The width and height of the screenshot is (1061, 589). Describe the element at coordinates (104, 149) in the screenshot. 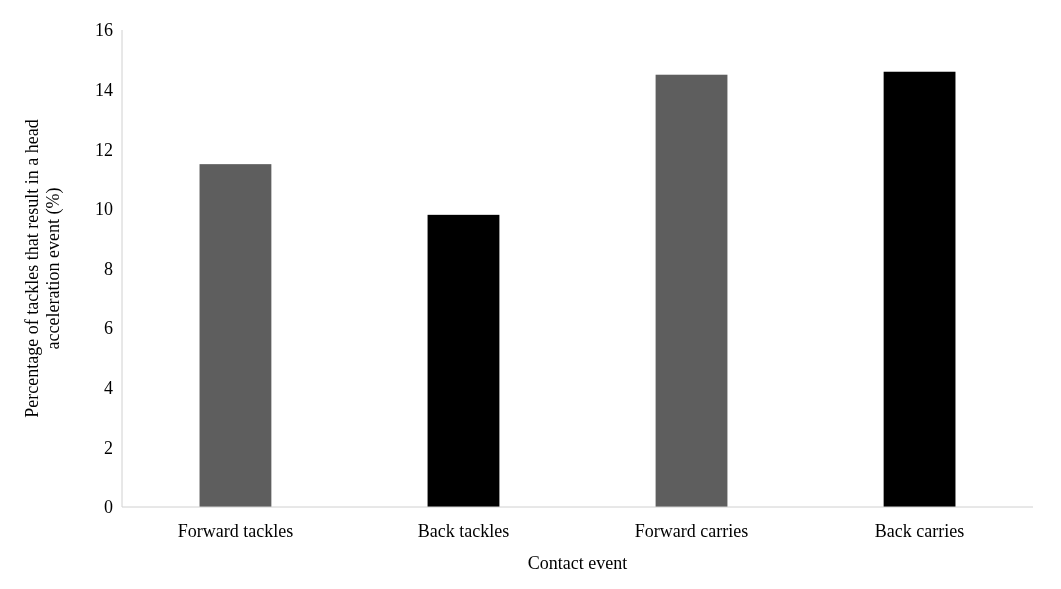

I see `y-tick-label: 12` at that location.